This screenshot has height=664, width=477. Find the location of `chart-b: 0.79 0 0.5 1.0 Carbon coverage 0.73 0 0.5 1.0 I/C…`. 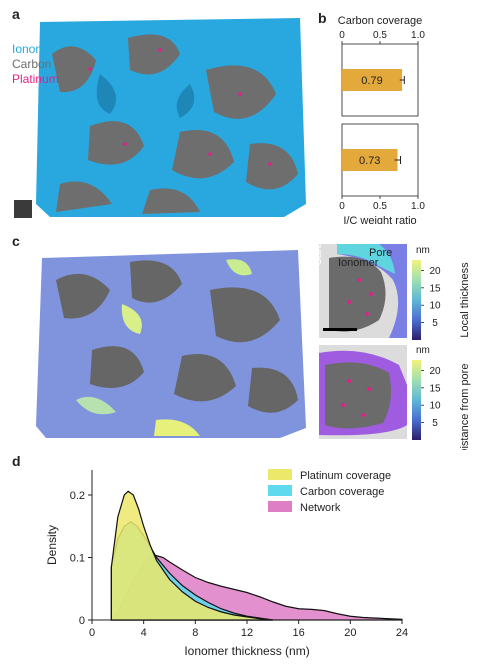

chart-b: 0.79 0 0.5 1.0 Carbon coverage 0.73 0 0.5 1.0 I/C… is located at coordinates (382, 119).